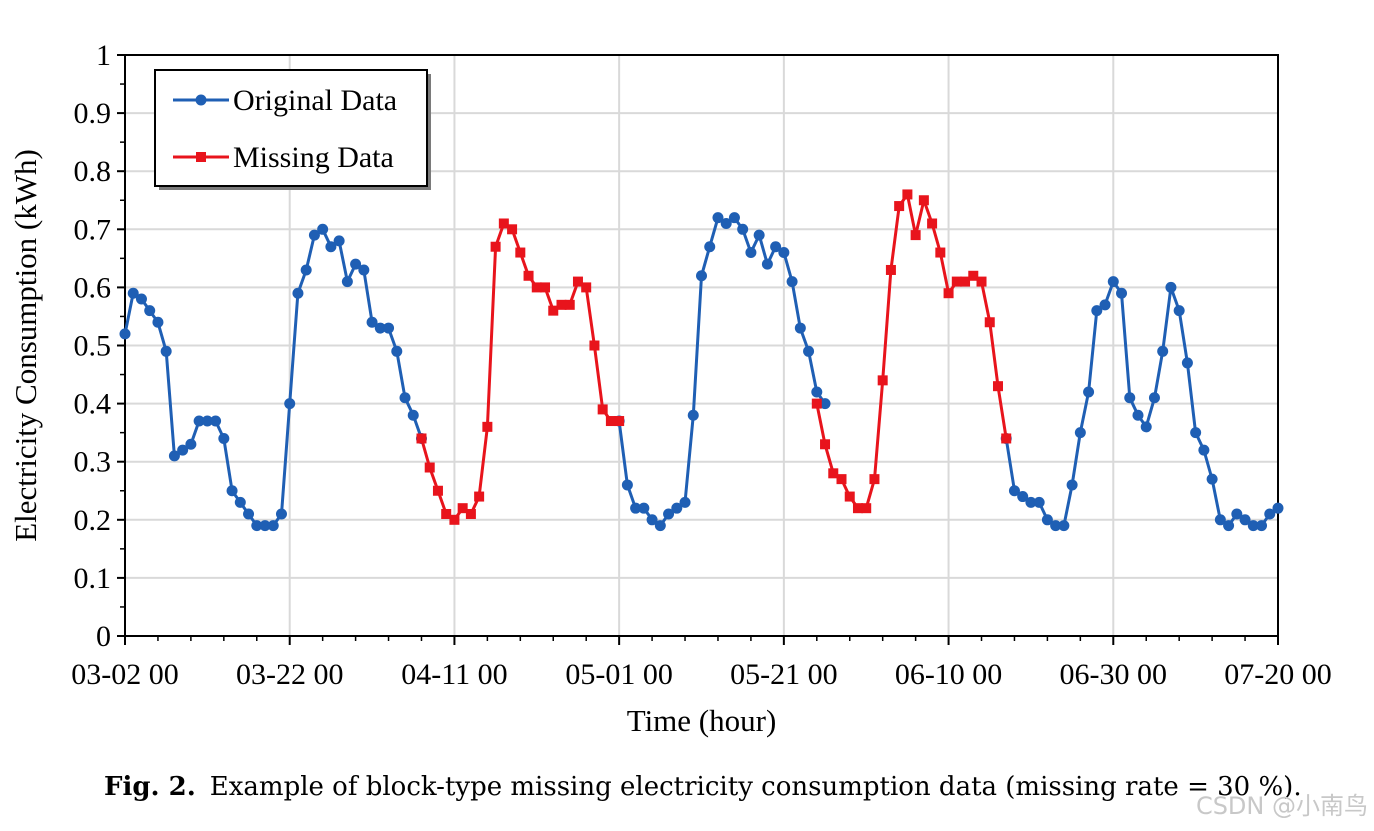 The image size is (1374, 831). Describe the element at coordinates (1281, 806) in the screenshot. I see `watermark: CSDN @小南鸟` at that location.